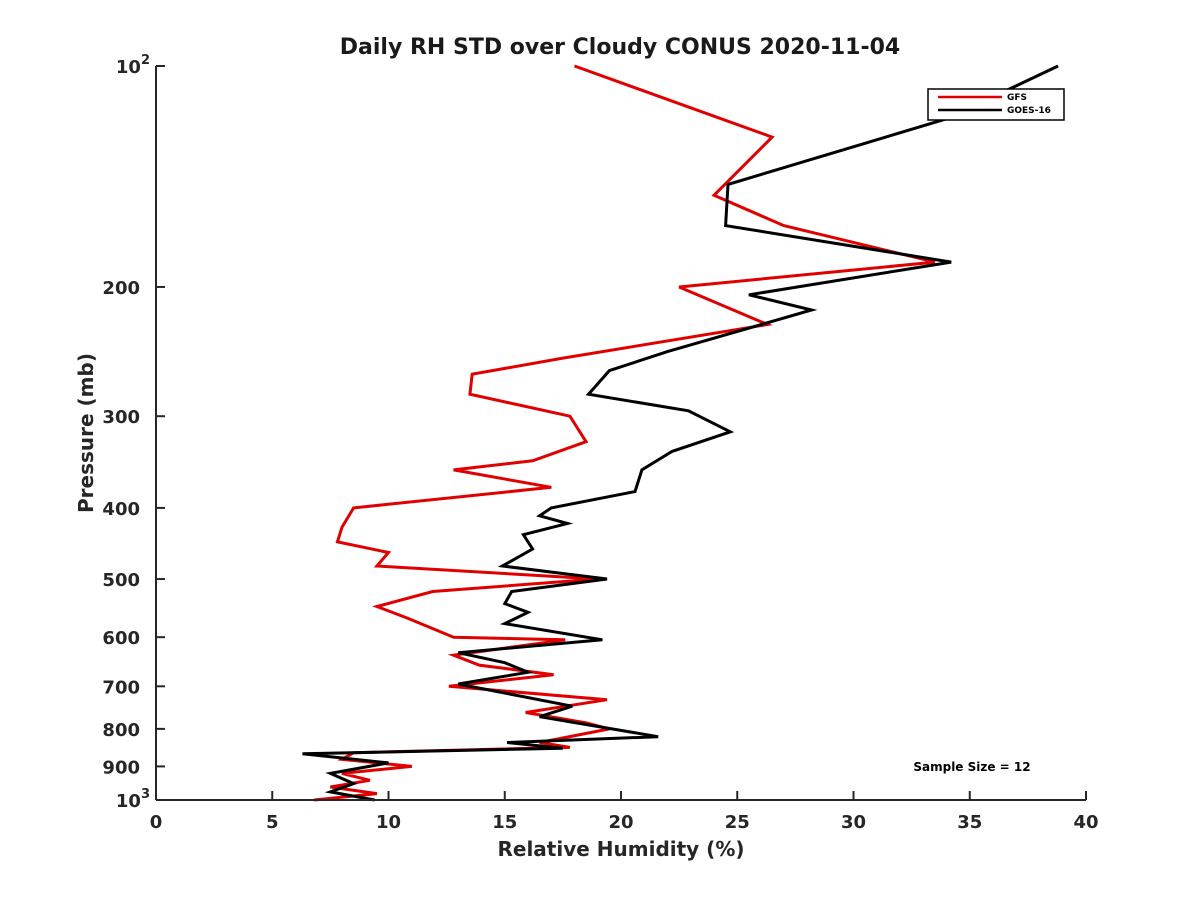  I want to click on legend-box, so click(996, 104).